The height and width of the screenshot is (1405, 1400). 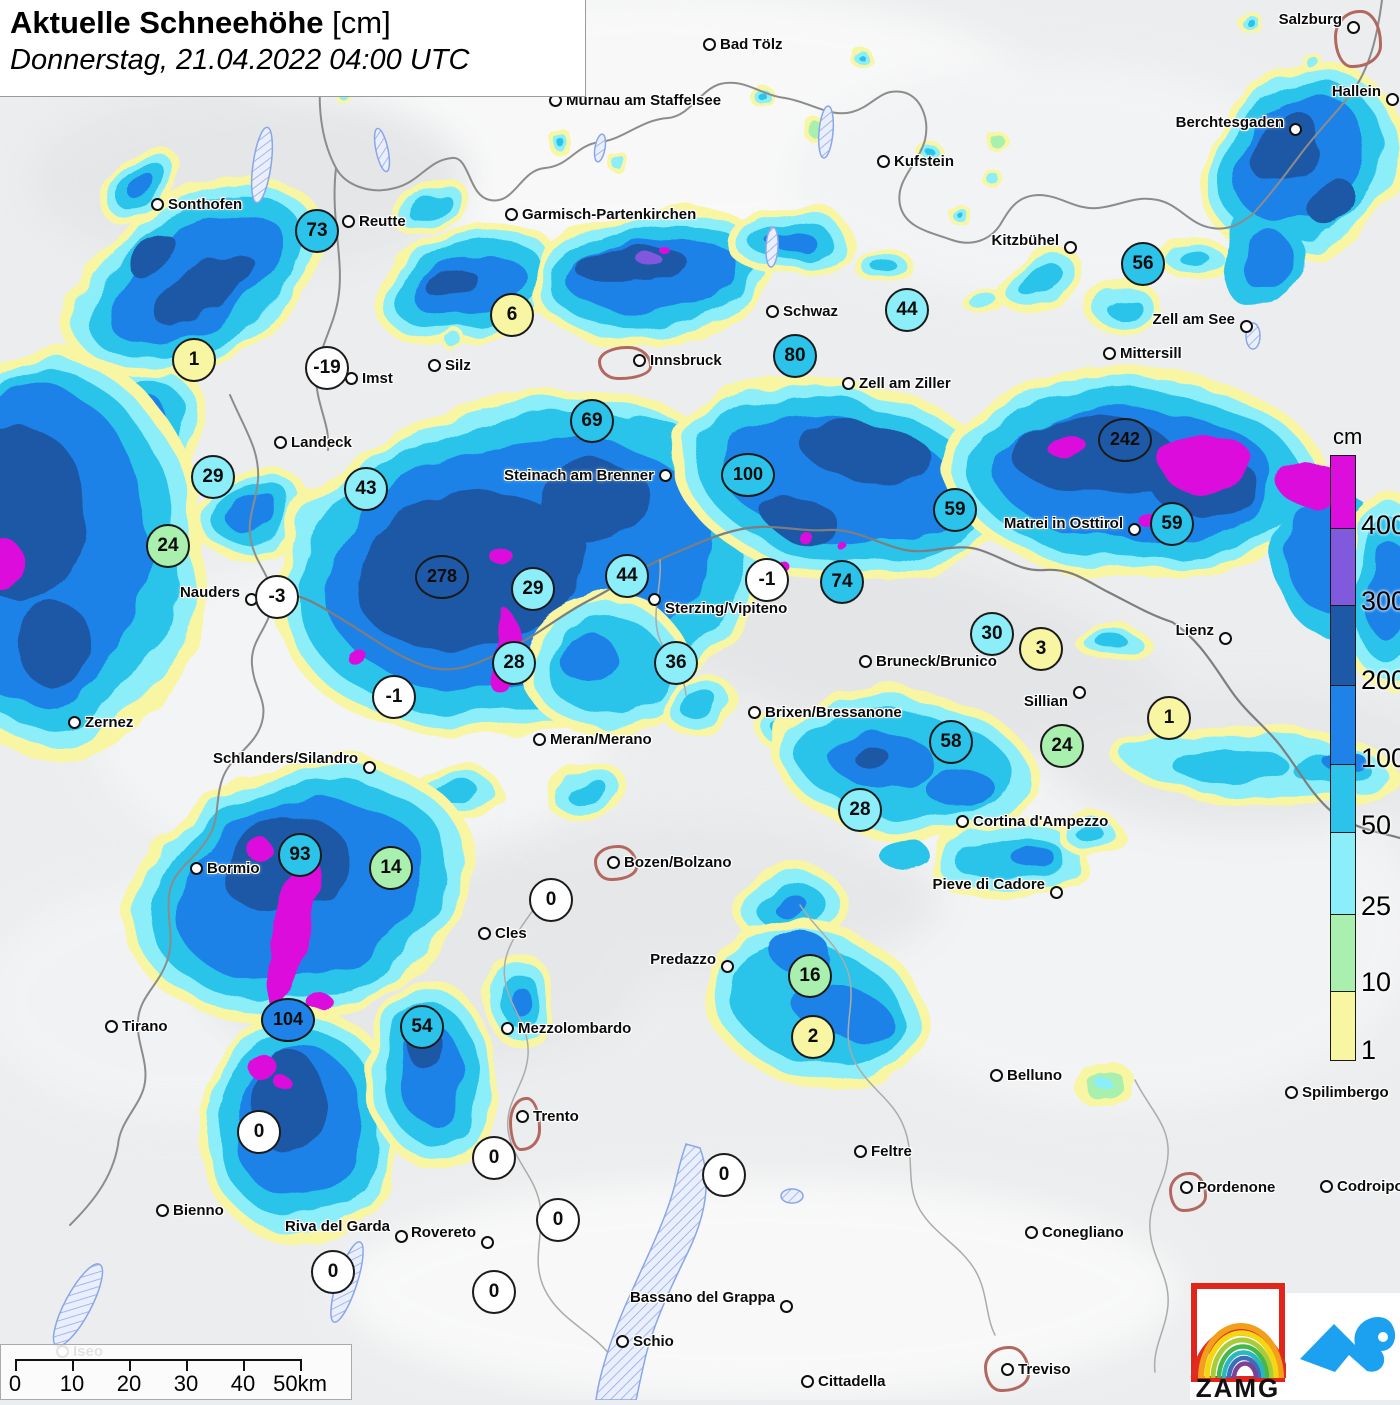 I want to click on city-label: Salzburg, so click(x=1310, y=19).